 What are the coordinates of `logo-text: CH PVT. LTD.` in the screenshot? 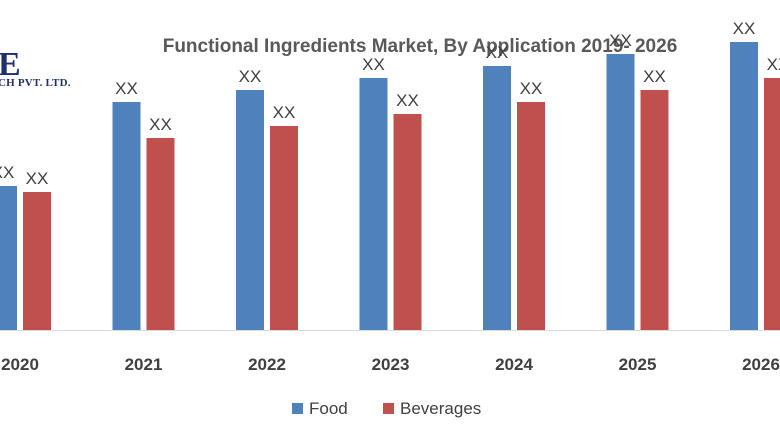 It's located at (35, 83).